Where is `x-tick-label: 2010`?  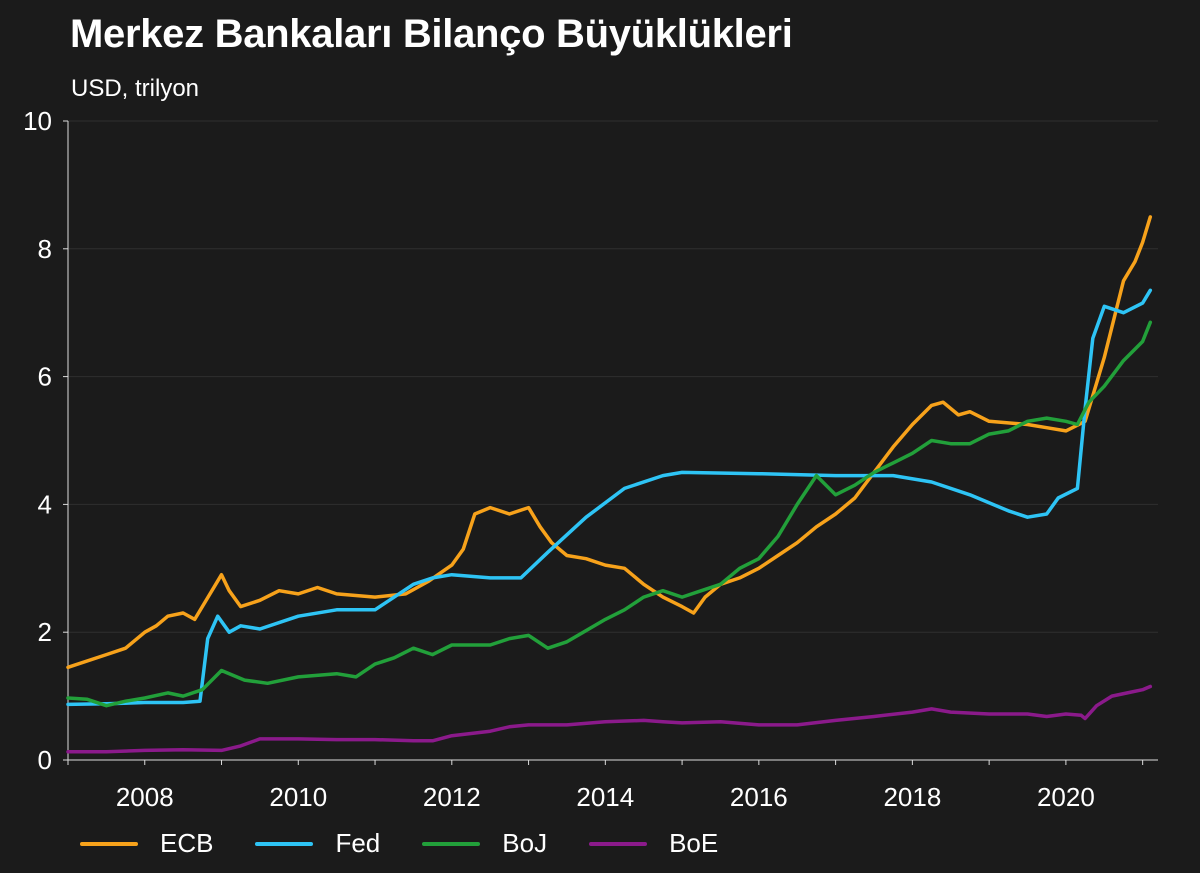
x-tick-label: 2010 is located at coordinates (298, 797).